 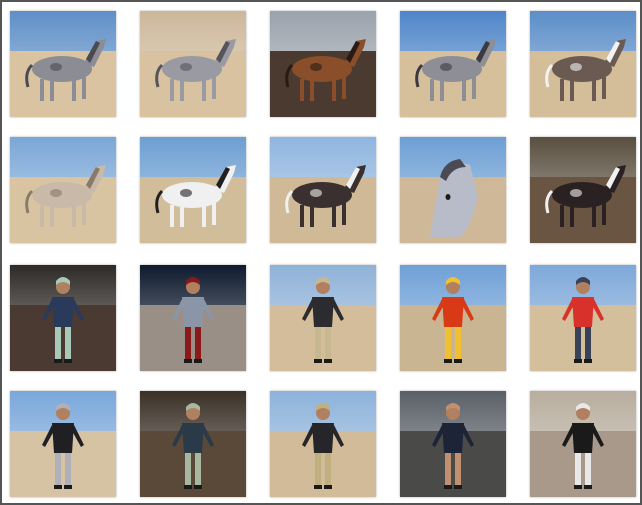 I want to click on horse-leopard-appaloosa-icon, so click(x=193, y=190).